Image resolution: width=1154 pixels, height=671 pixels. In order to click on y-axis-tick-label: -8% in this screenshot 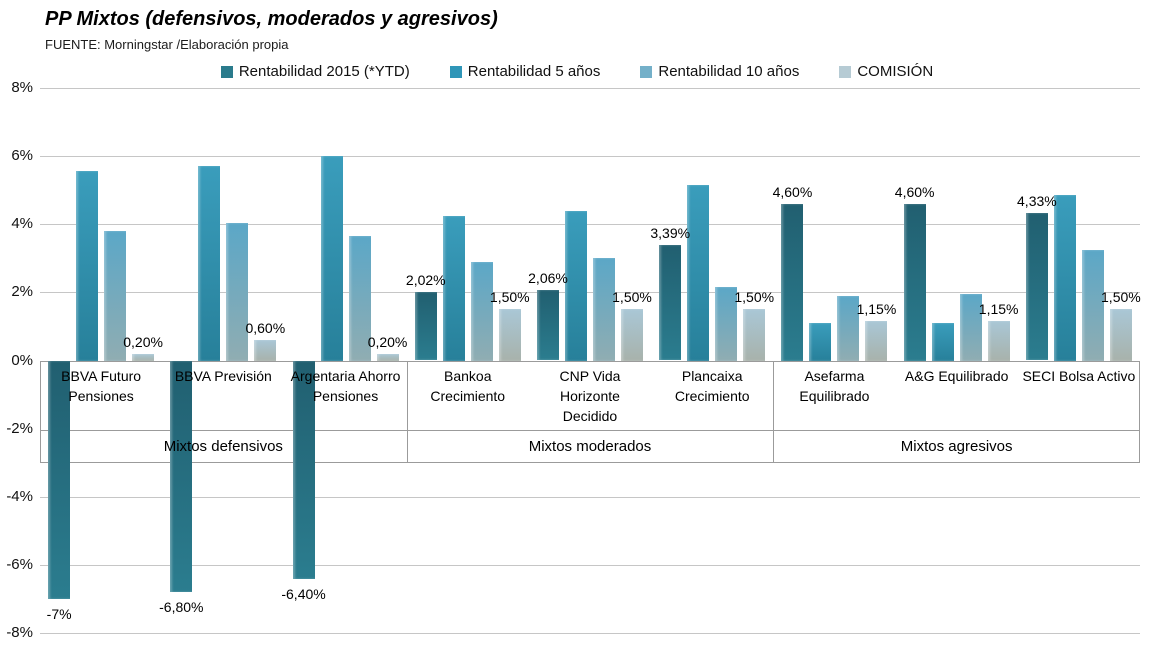, I will do `click(19, 632)`.